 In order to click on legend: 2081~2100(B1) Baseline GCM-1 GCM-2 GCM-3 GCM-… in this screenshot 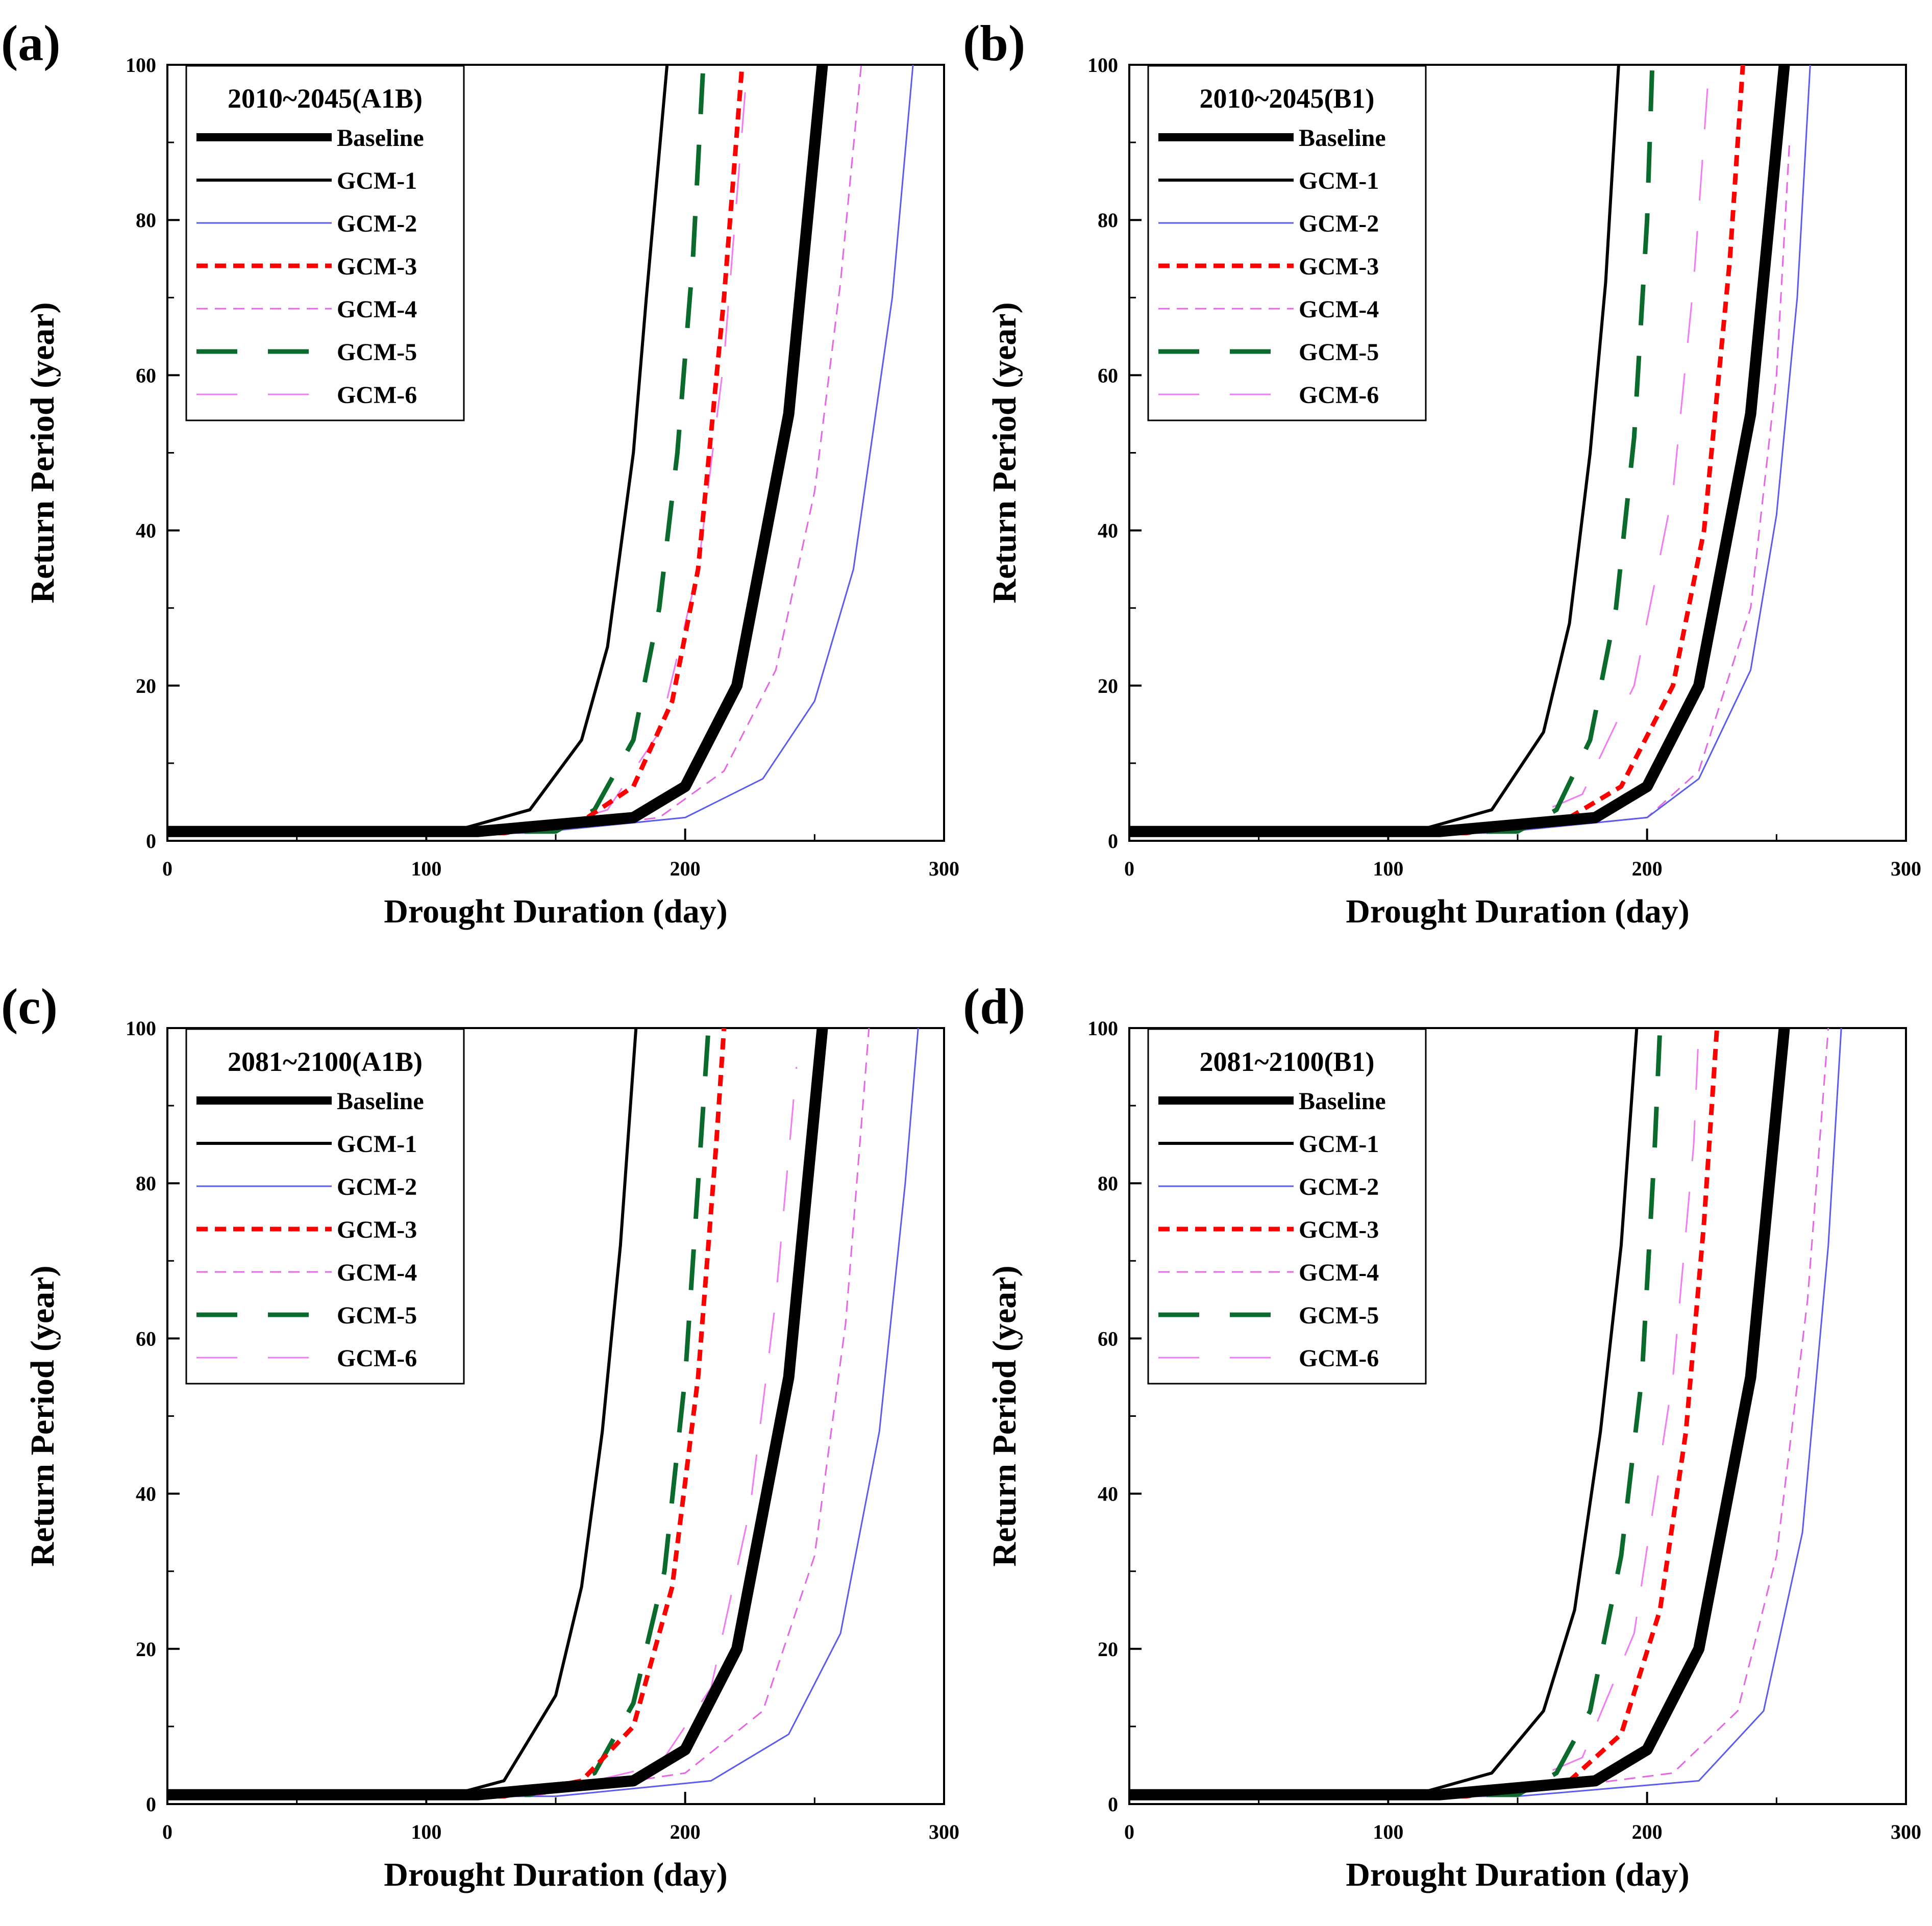, I will do `click(1287, 1206)`.